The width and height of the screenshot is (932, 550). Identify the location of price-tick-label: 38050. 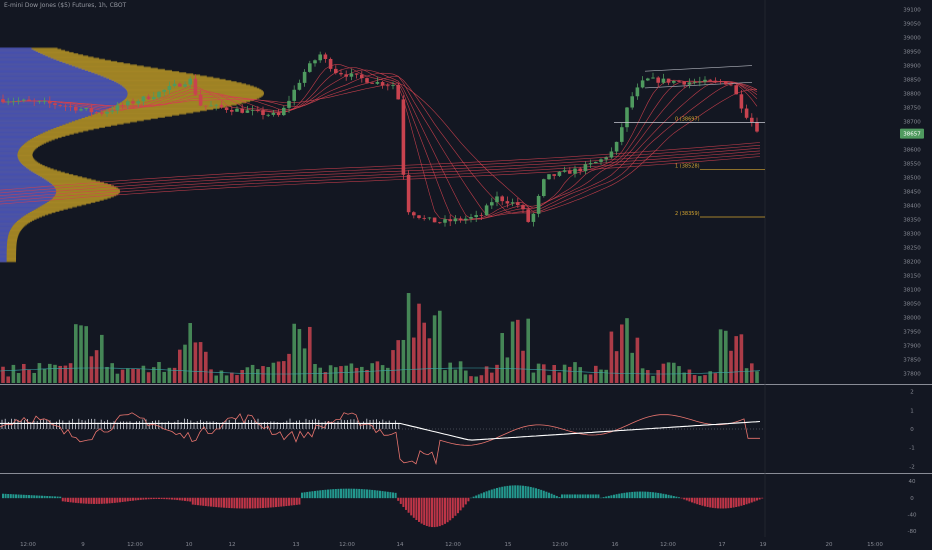
(912, 304).